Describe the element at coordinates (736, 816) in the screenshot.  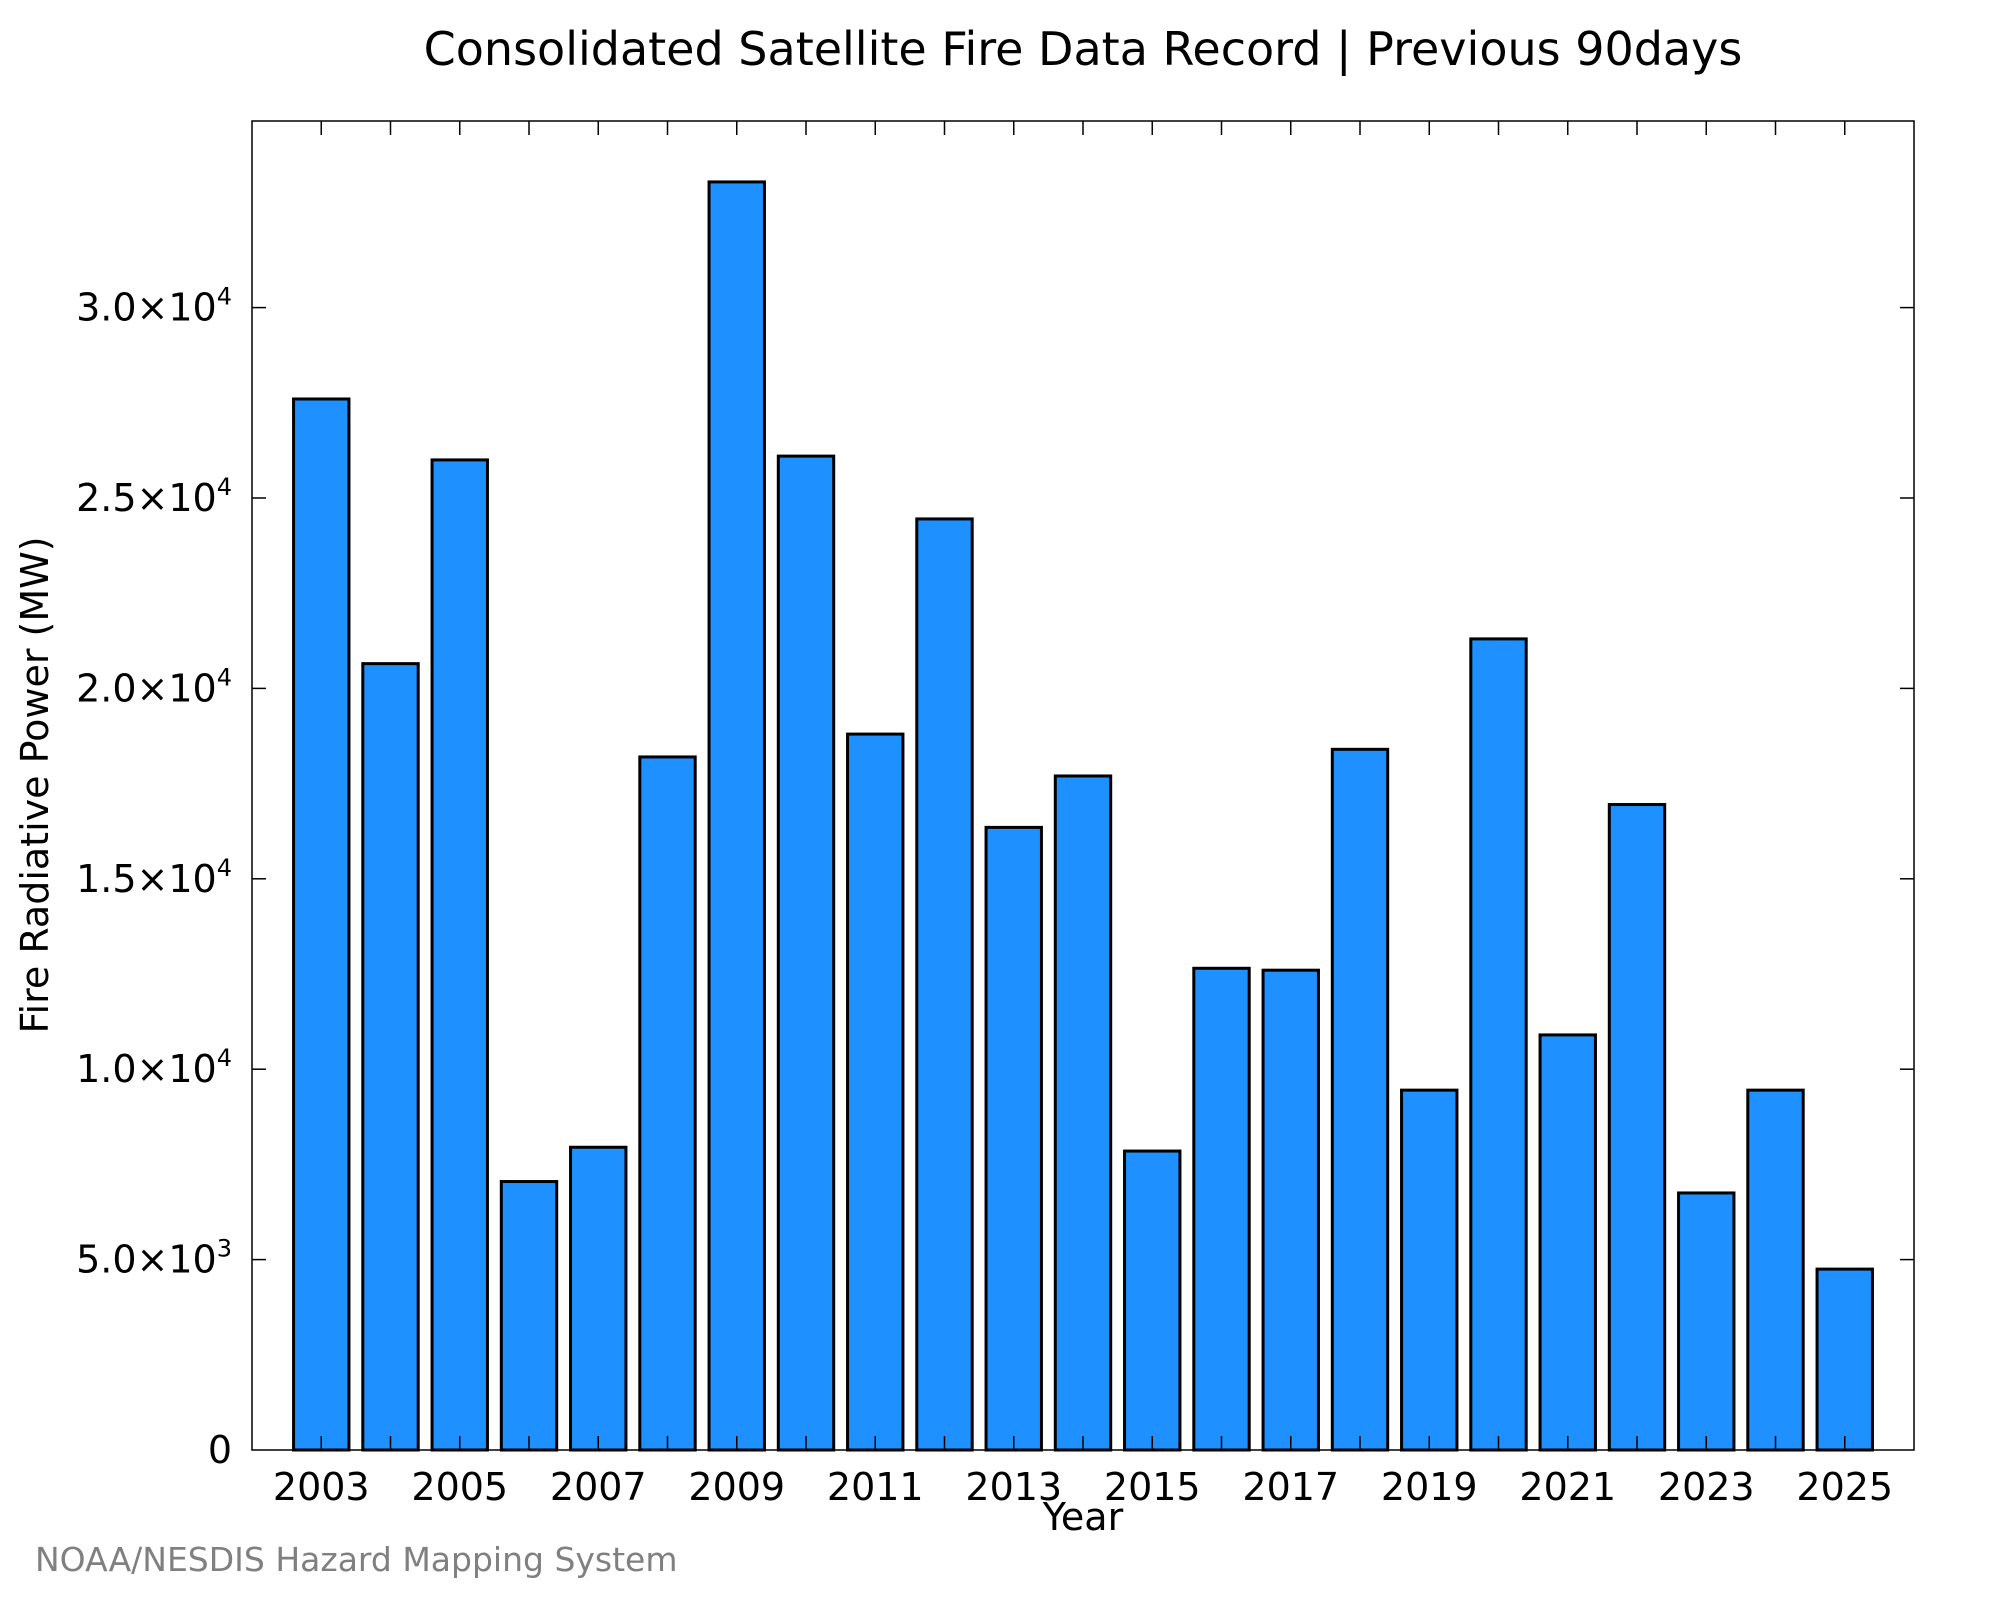
I see `bar-2009` at that location.